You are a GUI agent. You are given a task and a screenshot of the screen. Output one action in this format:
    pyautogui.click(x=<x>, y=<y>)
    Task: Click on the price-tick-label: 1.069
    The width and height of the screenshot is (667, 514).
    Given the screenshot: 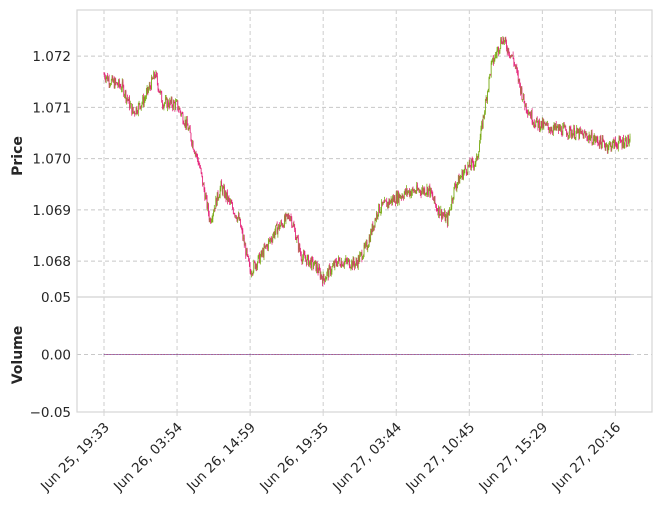 What is the action you would take?
    pyautogui.click(x=51, y=211)
    